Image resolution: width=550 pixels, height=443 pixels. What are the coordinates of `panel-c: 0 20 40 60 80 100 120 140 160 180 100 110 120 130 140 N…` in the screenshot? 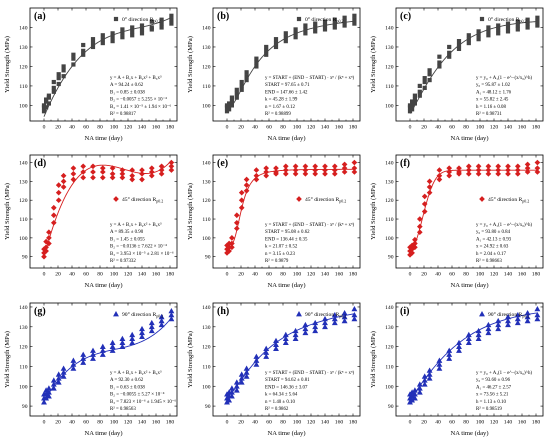 It's located at (457, 74).